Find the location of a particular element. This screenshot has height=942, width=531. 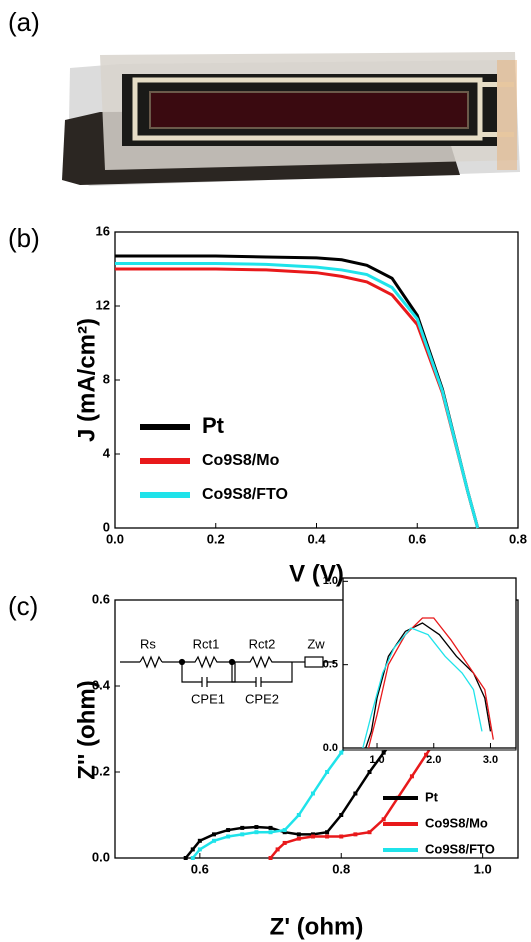

x-tick-label: 0.0 is located at coordinates (115, 538).